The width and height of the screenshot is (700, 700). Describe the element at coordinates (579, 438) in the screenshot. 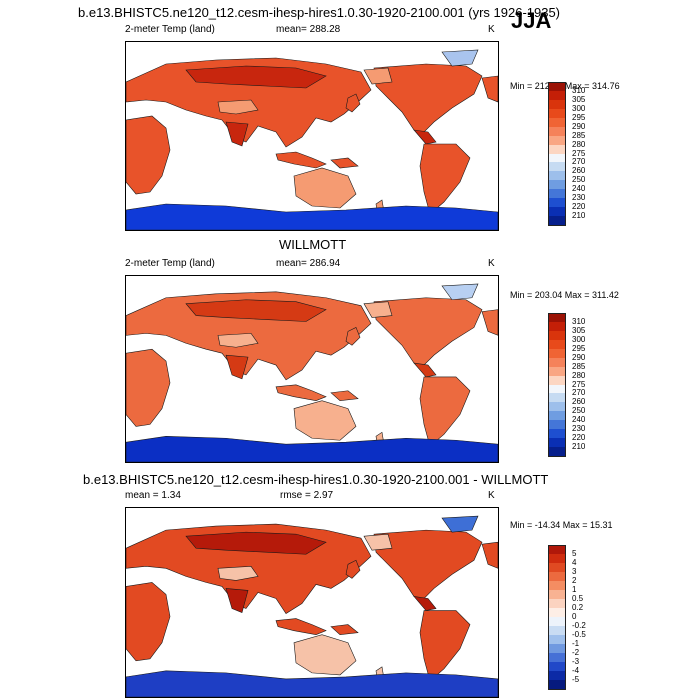

I see `colorbar-tick-label: 220` at that location.